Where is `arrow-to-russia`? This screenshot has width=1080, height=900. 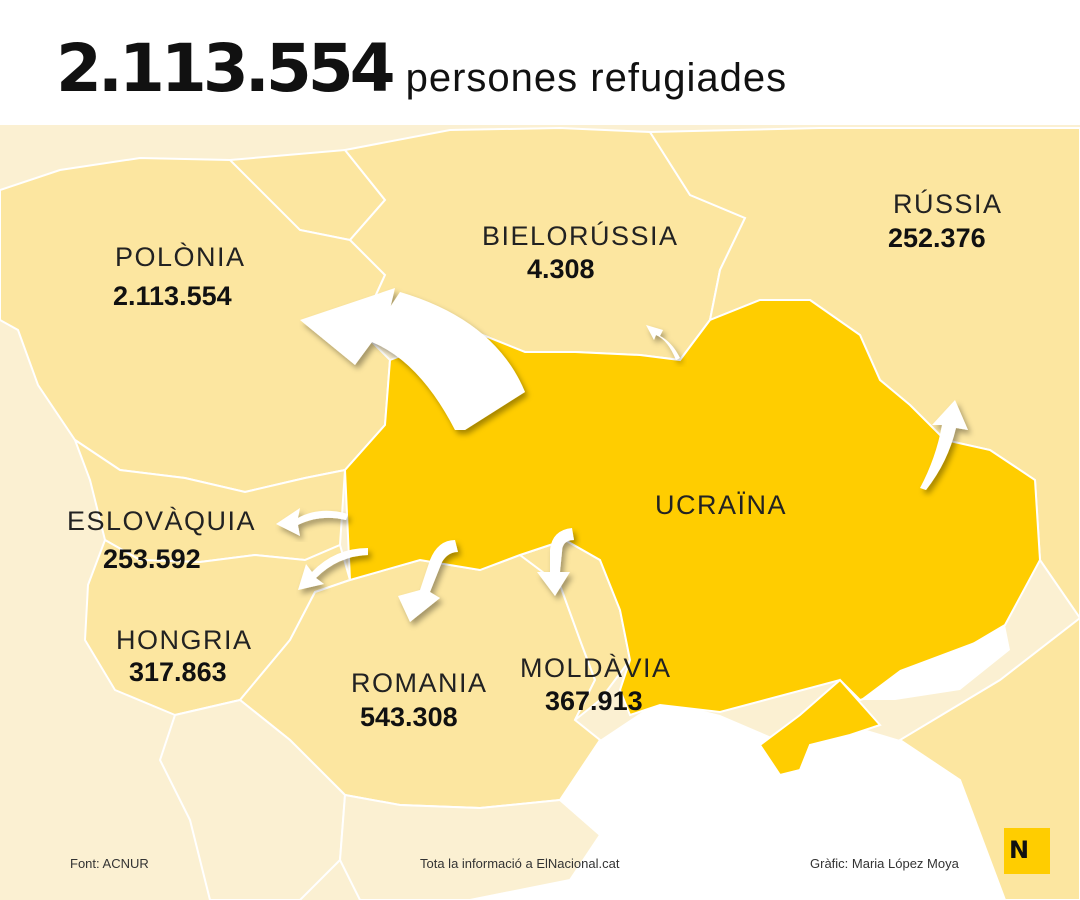
arrow-to-russia is located at coordinates (944, 445).